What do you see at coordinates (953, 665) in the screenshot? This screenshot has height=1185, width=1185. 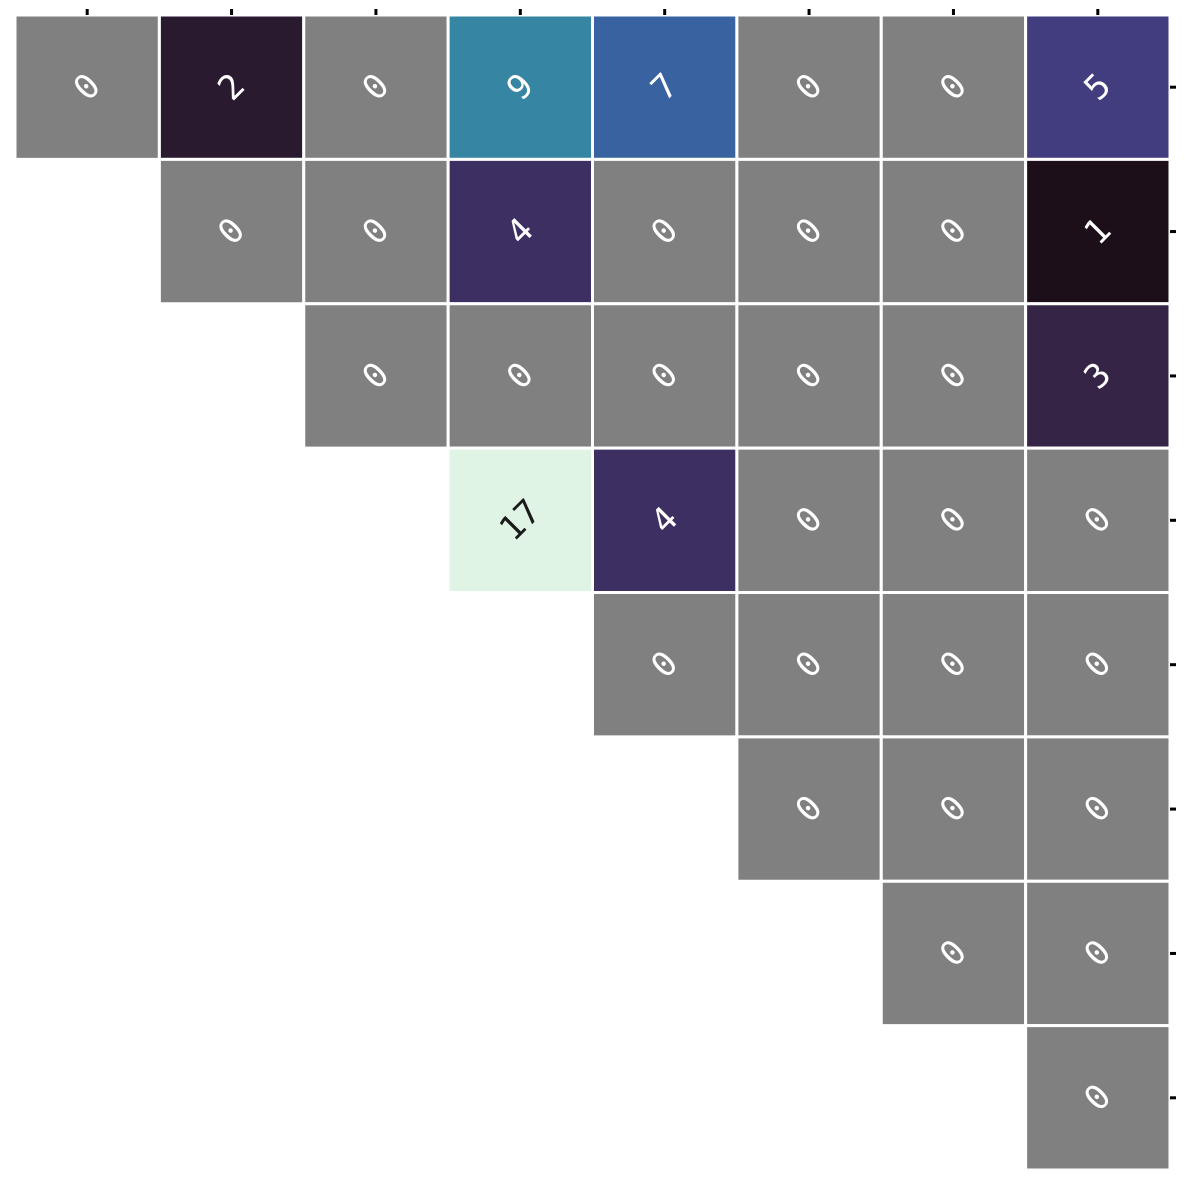 I see `heatmap-cell-r4-c6` at bounding box center [953, 665].